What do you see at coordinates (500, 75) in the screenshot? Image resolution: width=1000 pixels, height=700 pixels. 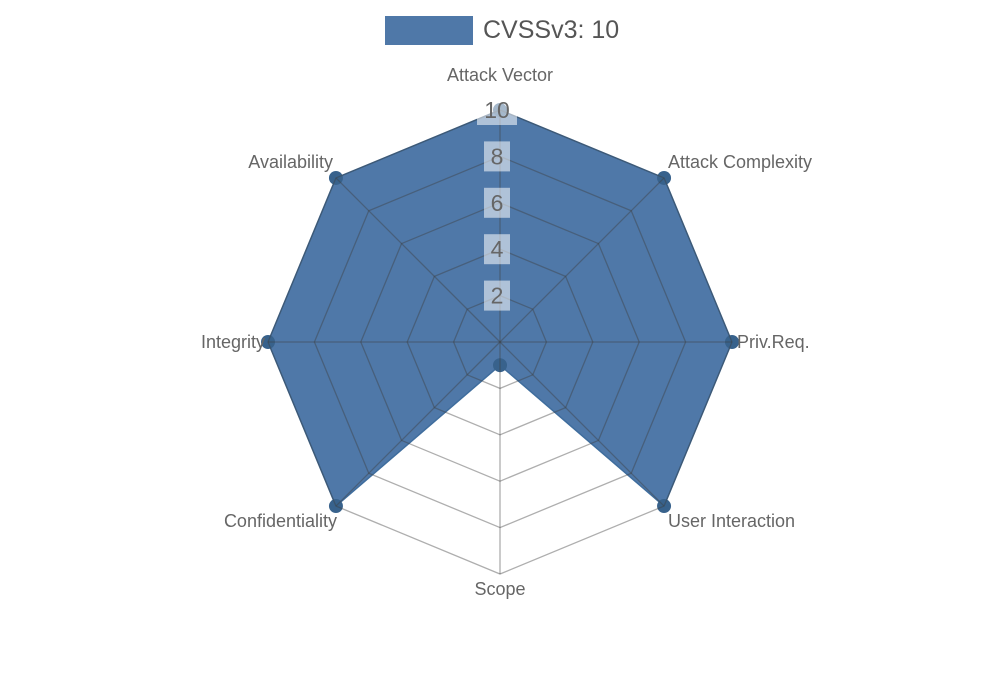 I see `axis-label-attack-vector: Attack Vector` at bounding box center [500, 75].